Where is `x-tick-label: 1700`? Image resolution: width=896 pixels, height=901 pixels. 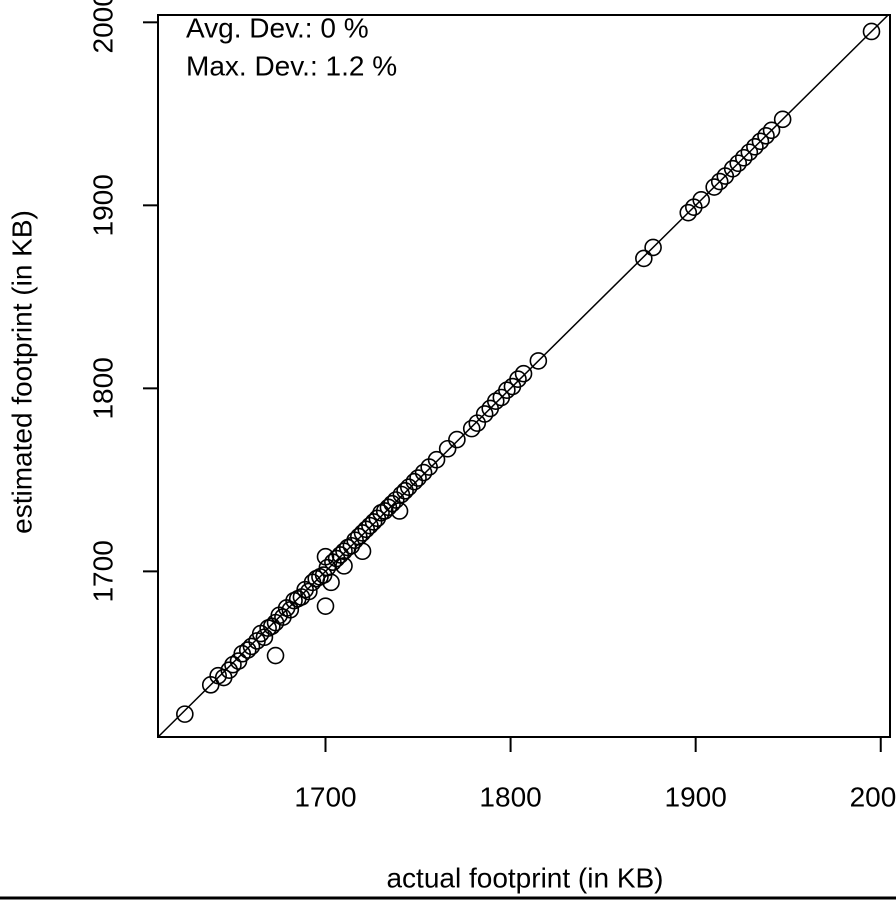 x-tick-label: 1700 is located at coordinates (325, 796).